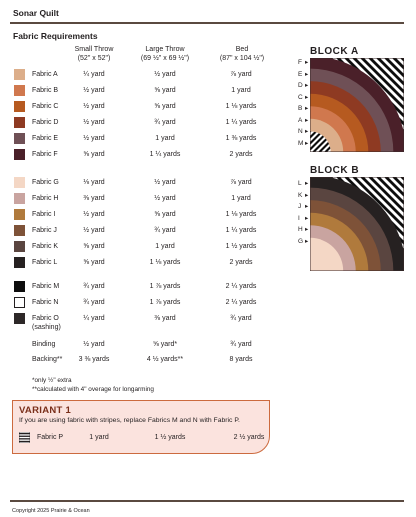 The height and width of the screenshot is (517, 416). I want to click on block-piece-letter: K, so click(300, 195).